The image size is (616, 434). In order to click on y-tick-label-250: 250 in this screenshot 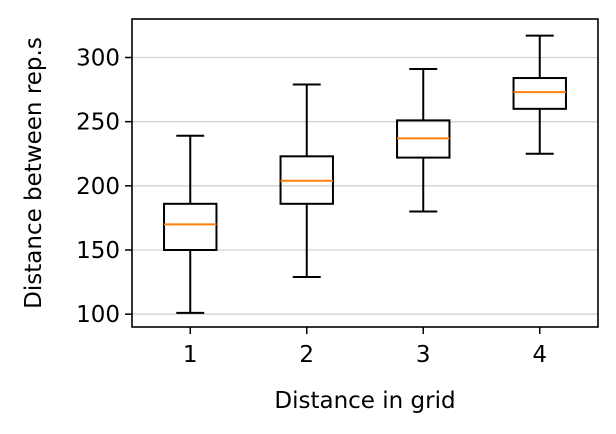, I will do `click(98, 123)`.